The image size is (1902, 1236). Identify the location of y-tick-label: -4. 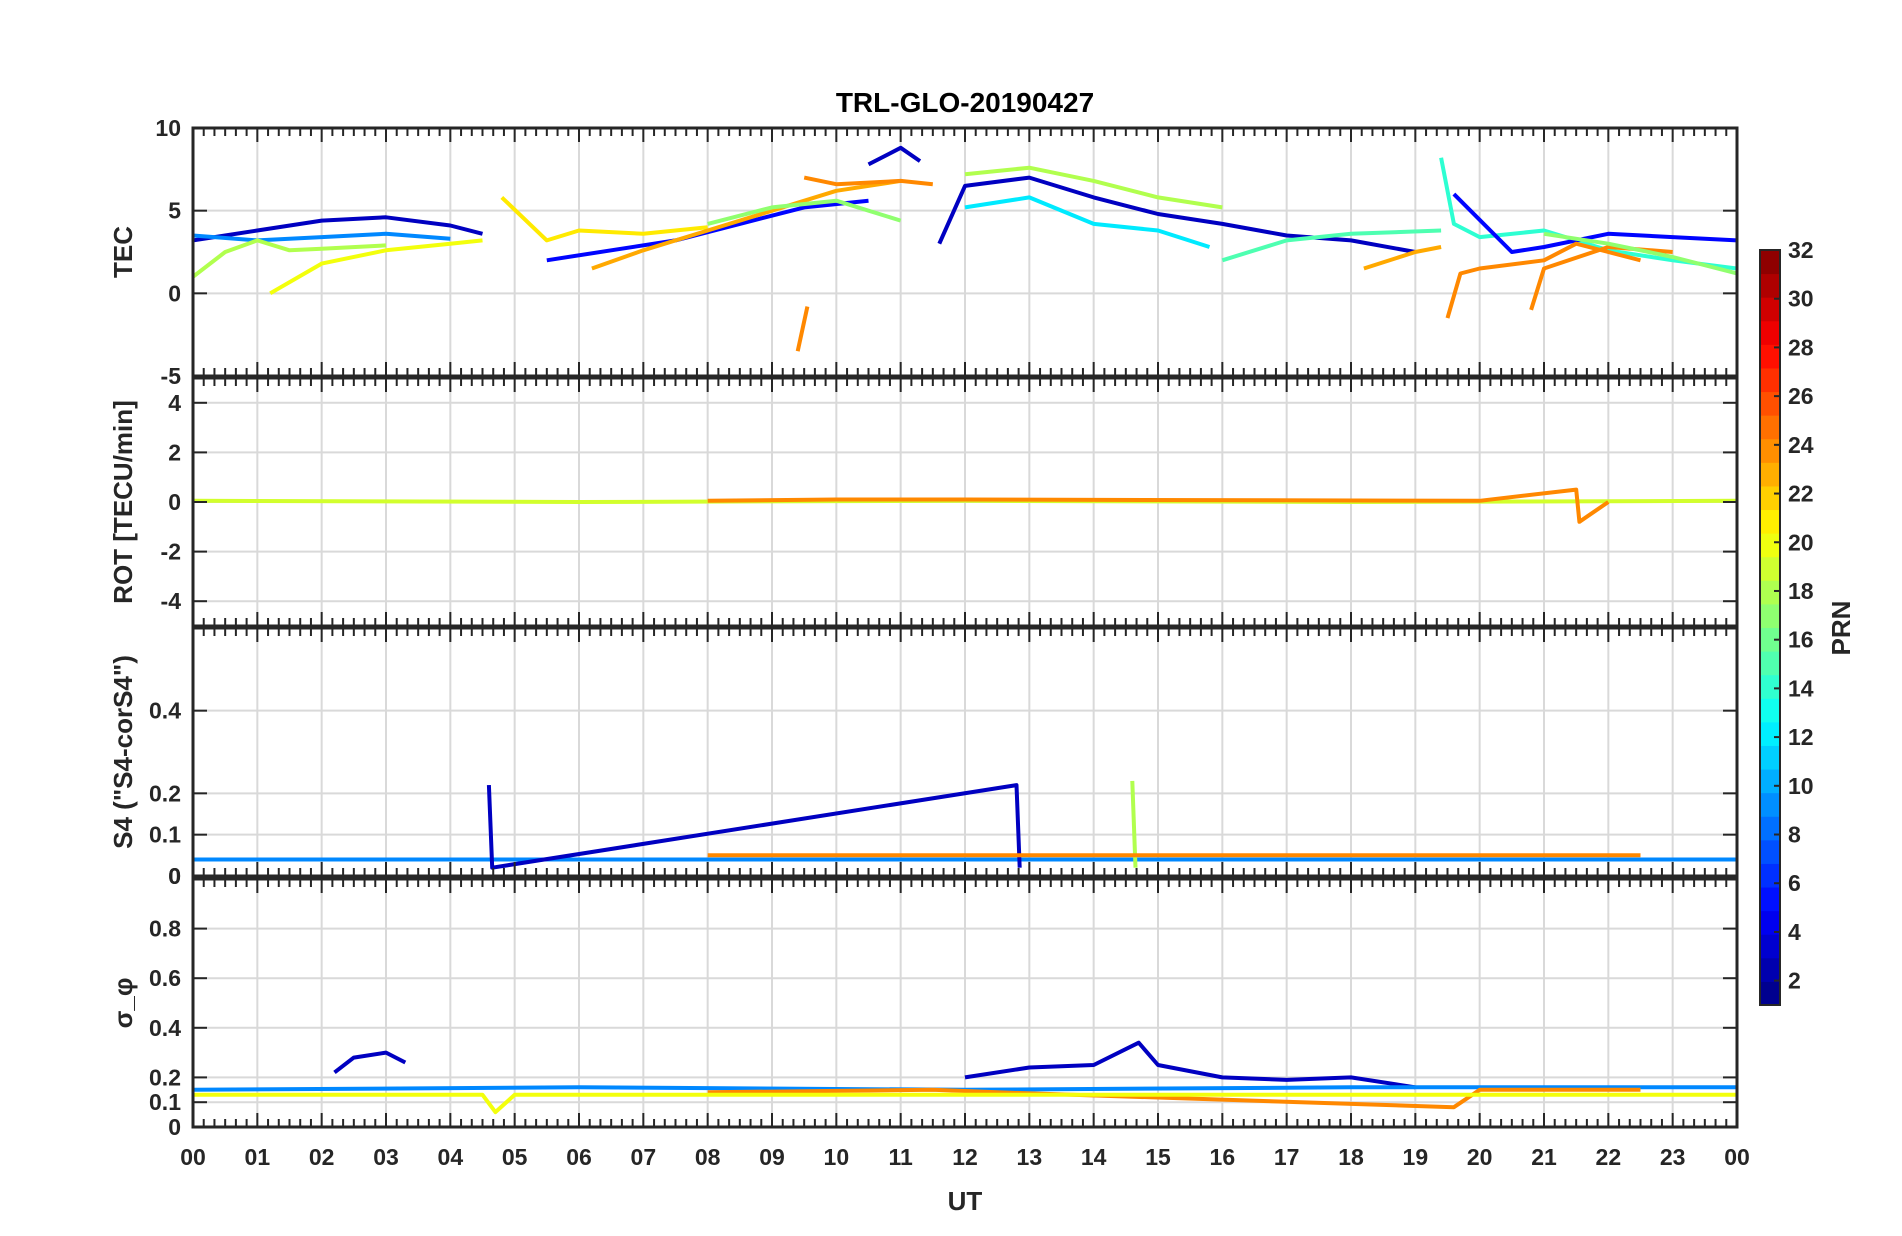
(171, 601).